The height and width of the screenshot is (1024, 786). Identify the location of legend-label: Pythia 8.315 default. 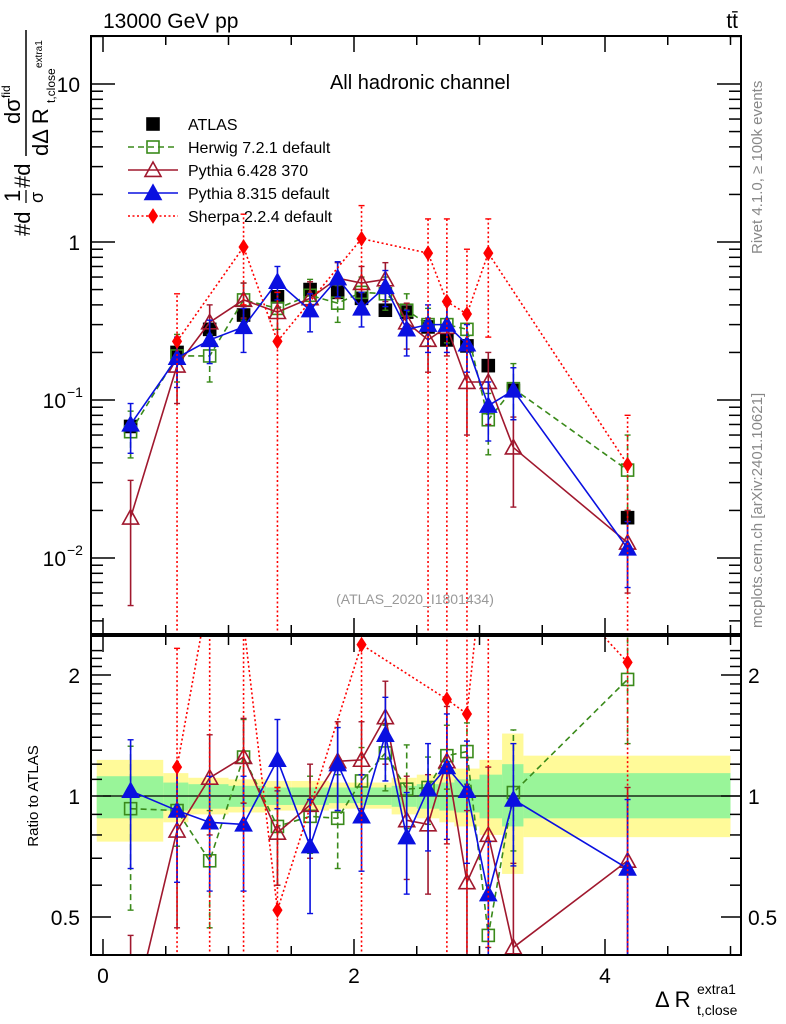
(259, 194).